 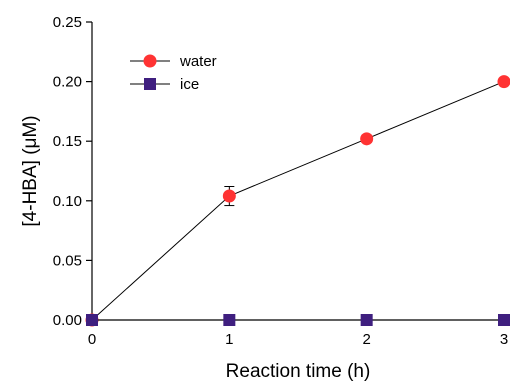 I want to click on y-tick-label: 0.20, so click(x=67, y=82).